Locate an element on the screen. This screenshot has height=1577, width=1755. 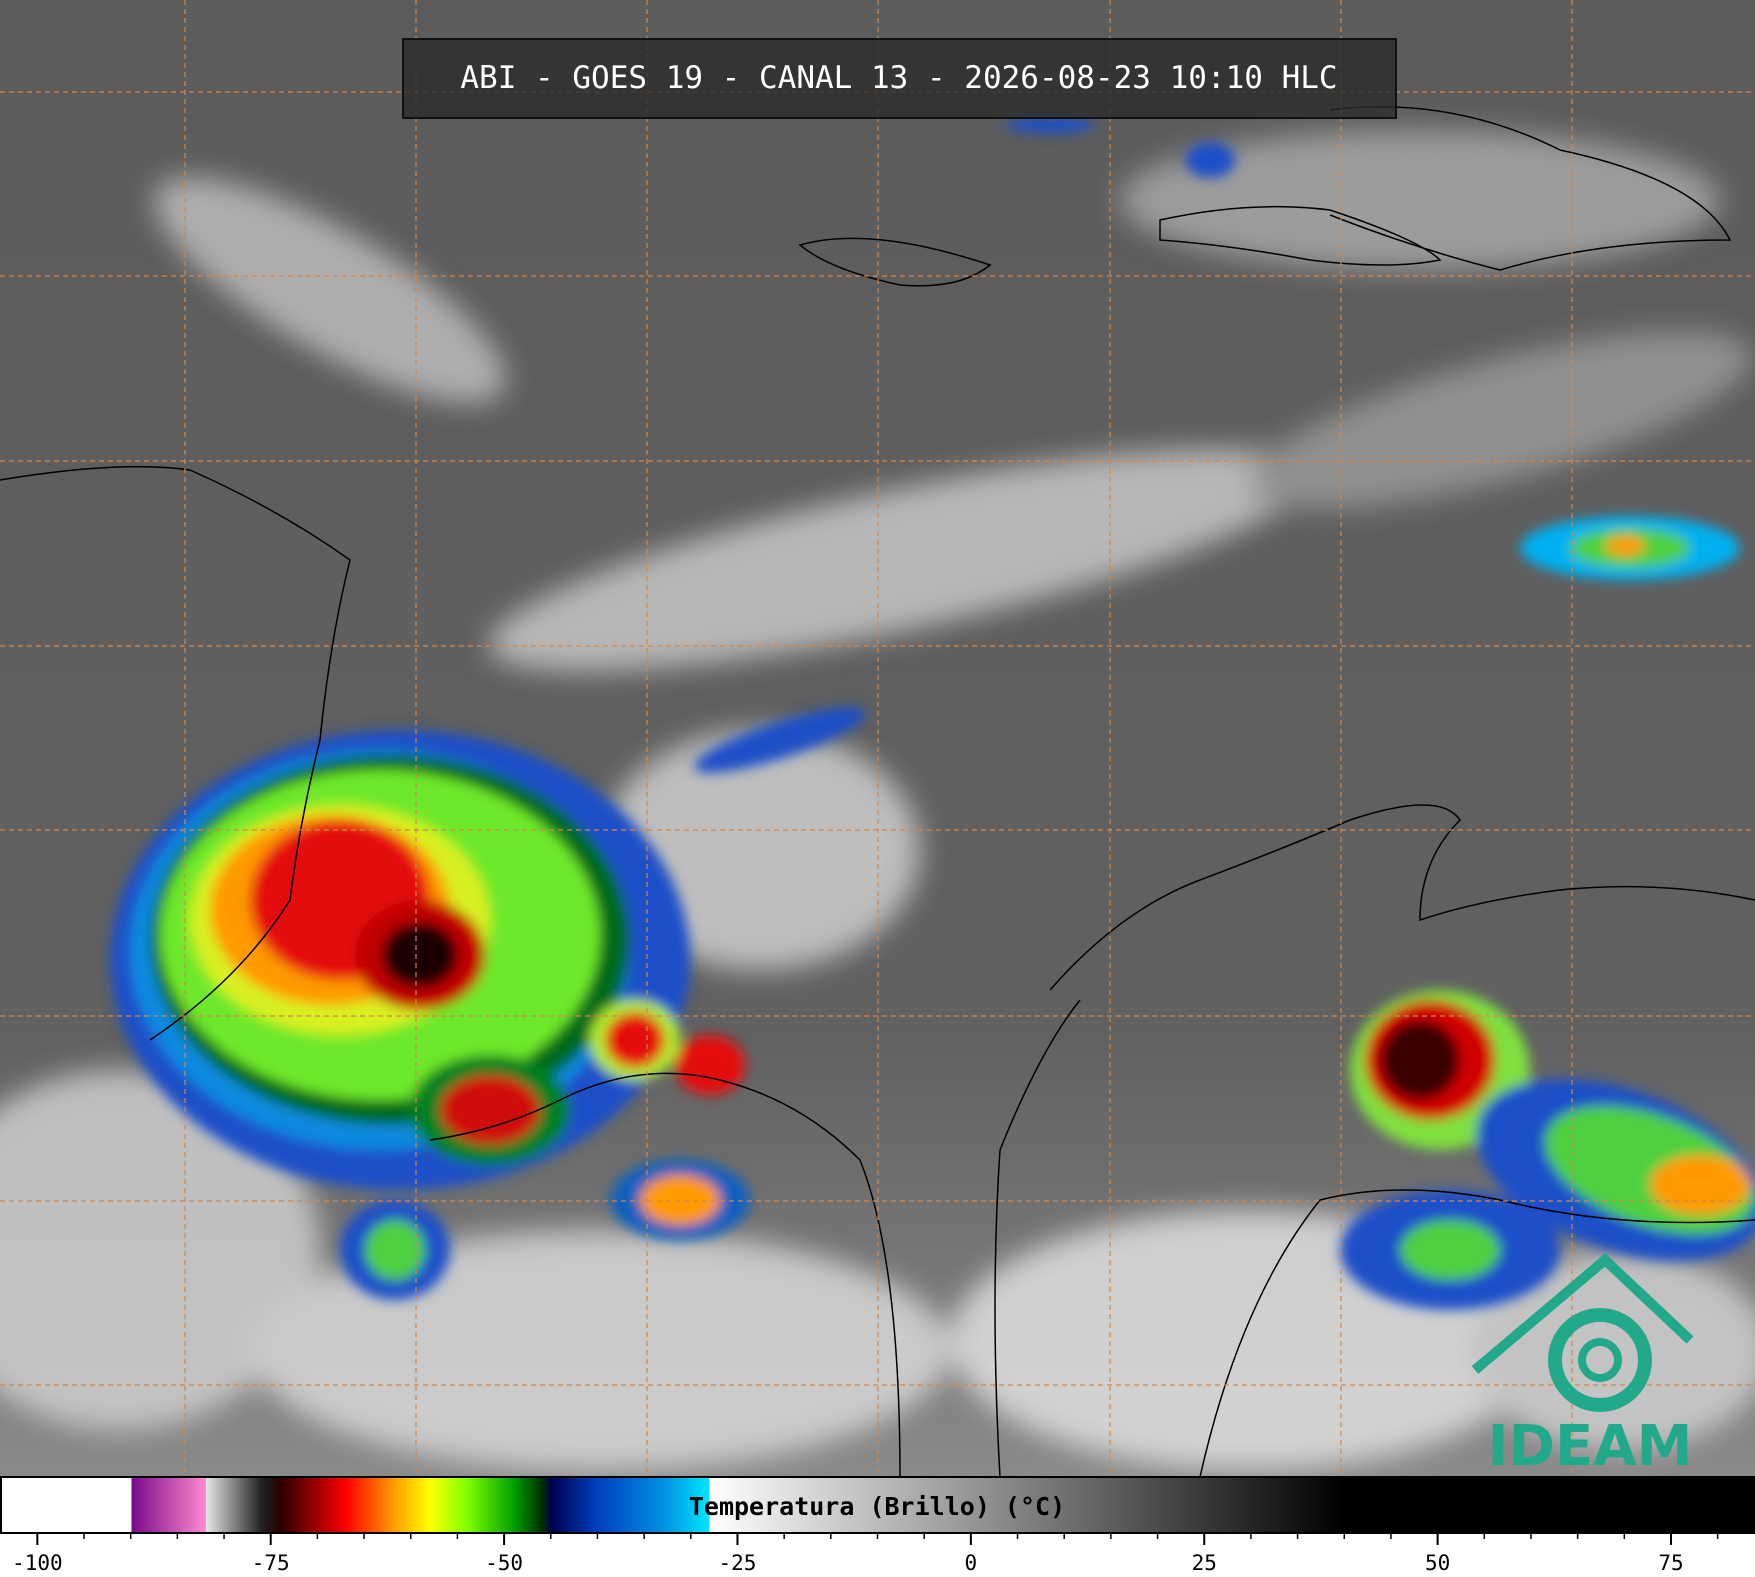
tick-label: -50 is located at coordinates (504, 1563).